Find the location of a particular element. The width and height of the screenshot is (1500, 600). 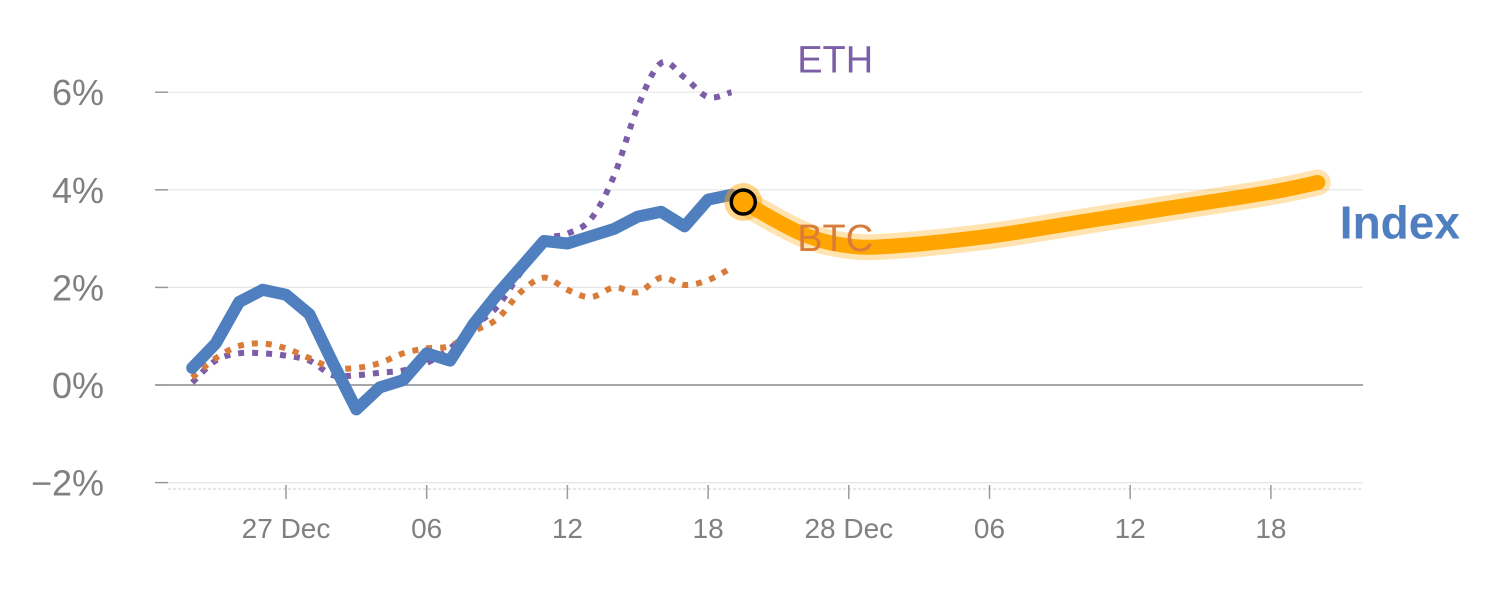

y-tick-label: 0% is located at coordinates (78, 385).